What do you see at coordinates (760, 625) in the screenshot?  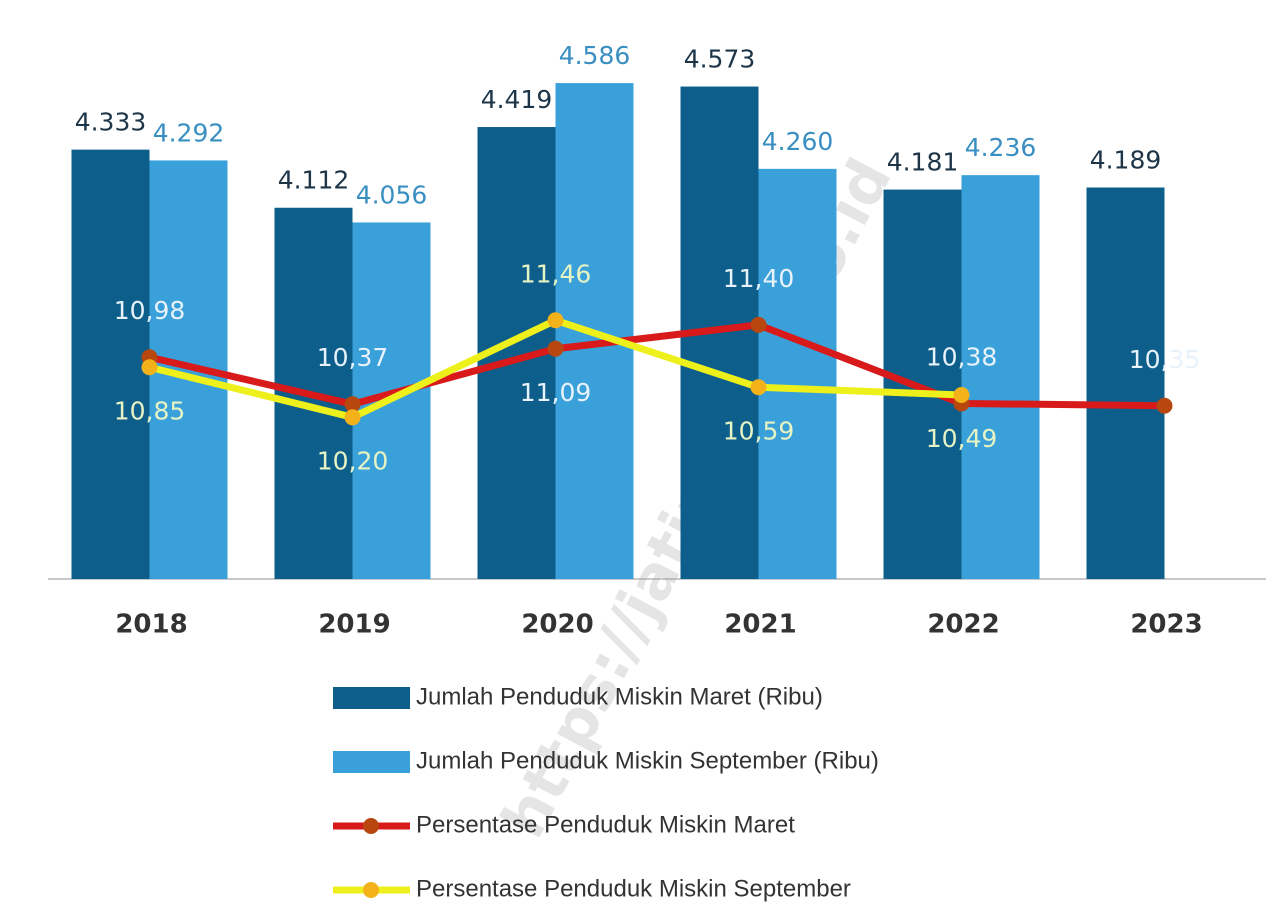 I see `x-tick-label: 2021` at bounding box center [760, 625].